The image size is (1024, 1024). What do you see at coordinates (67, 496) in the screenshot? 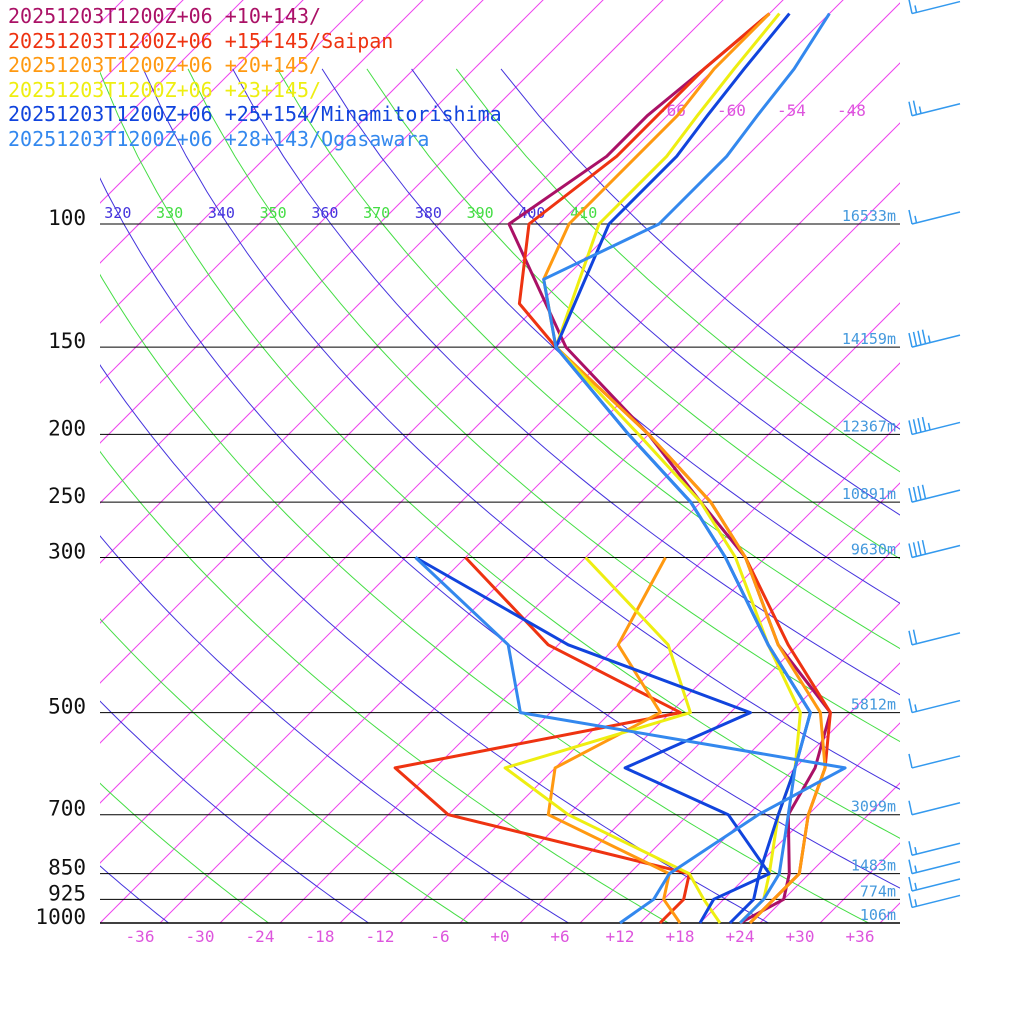
I see `pressure-label: 250` at bounding box center [67, 496].